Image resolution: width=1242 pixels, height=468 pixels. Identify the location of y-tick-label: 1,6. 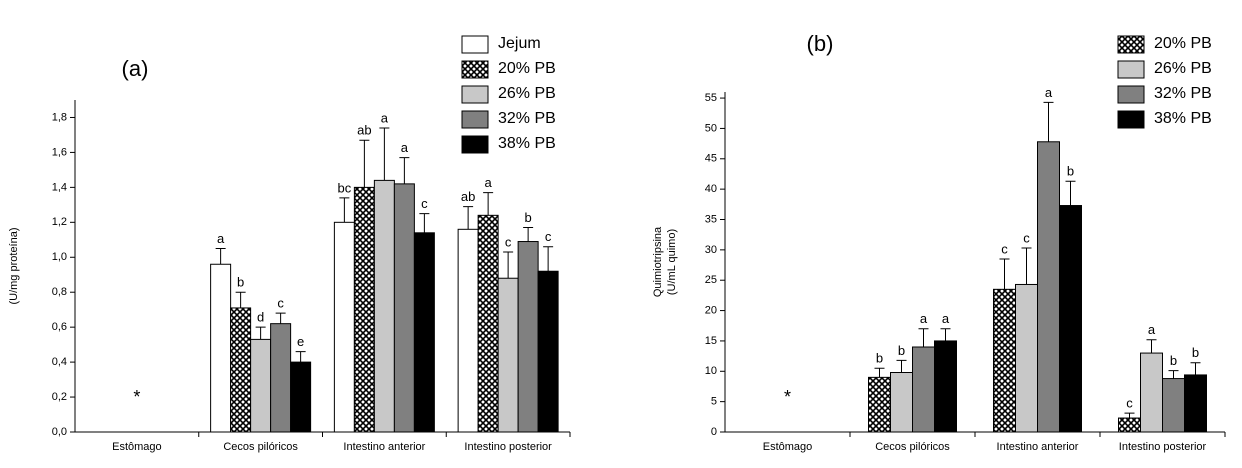
(59, 152).